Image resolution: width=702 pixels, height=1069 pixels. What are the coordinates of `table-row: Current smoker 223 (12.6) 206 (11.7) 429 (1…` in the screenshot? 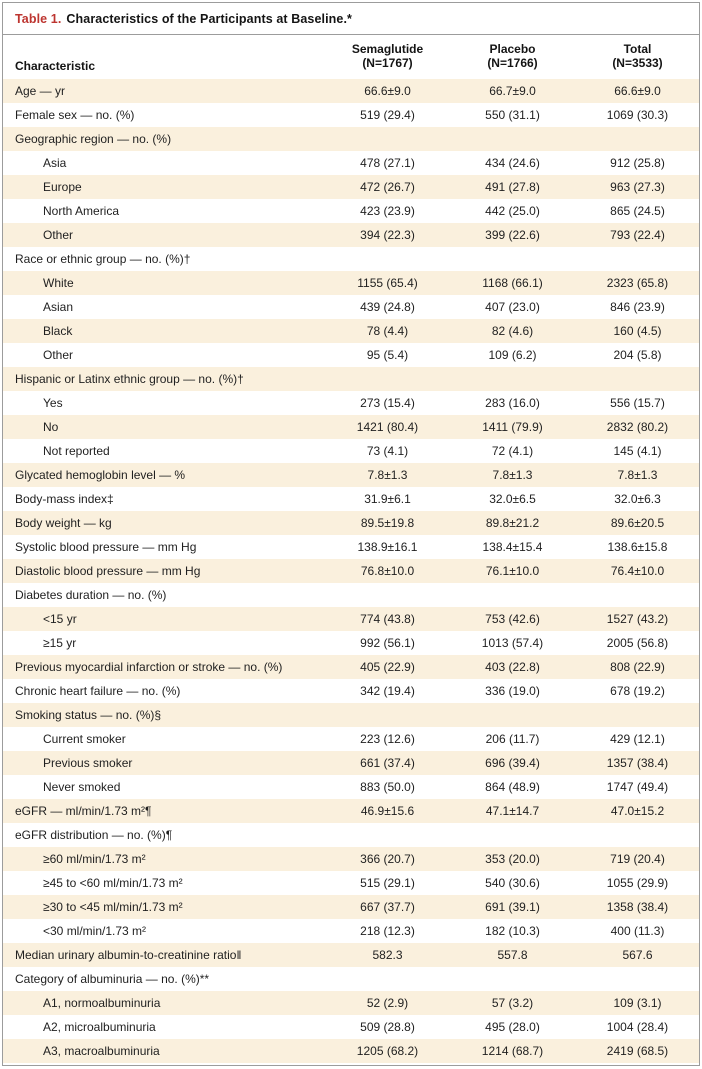 It's located at (351, 739).